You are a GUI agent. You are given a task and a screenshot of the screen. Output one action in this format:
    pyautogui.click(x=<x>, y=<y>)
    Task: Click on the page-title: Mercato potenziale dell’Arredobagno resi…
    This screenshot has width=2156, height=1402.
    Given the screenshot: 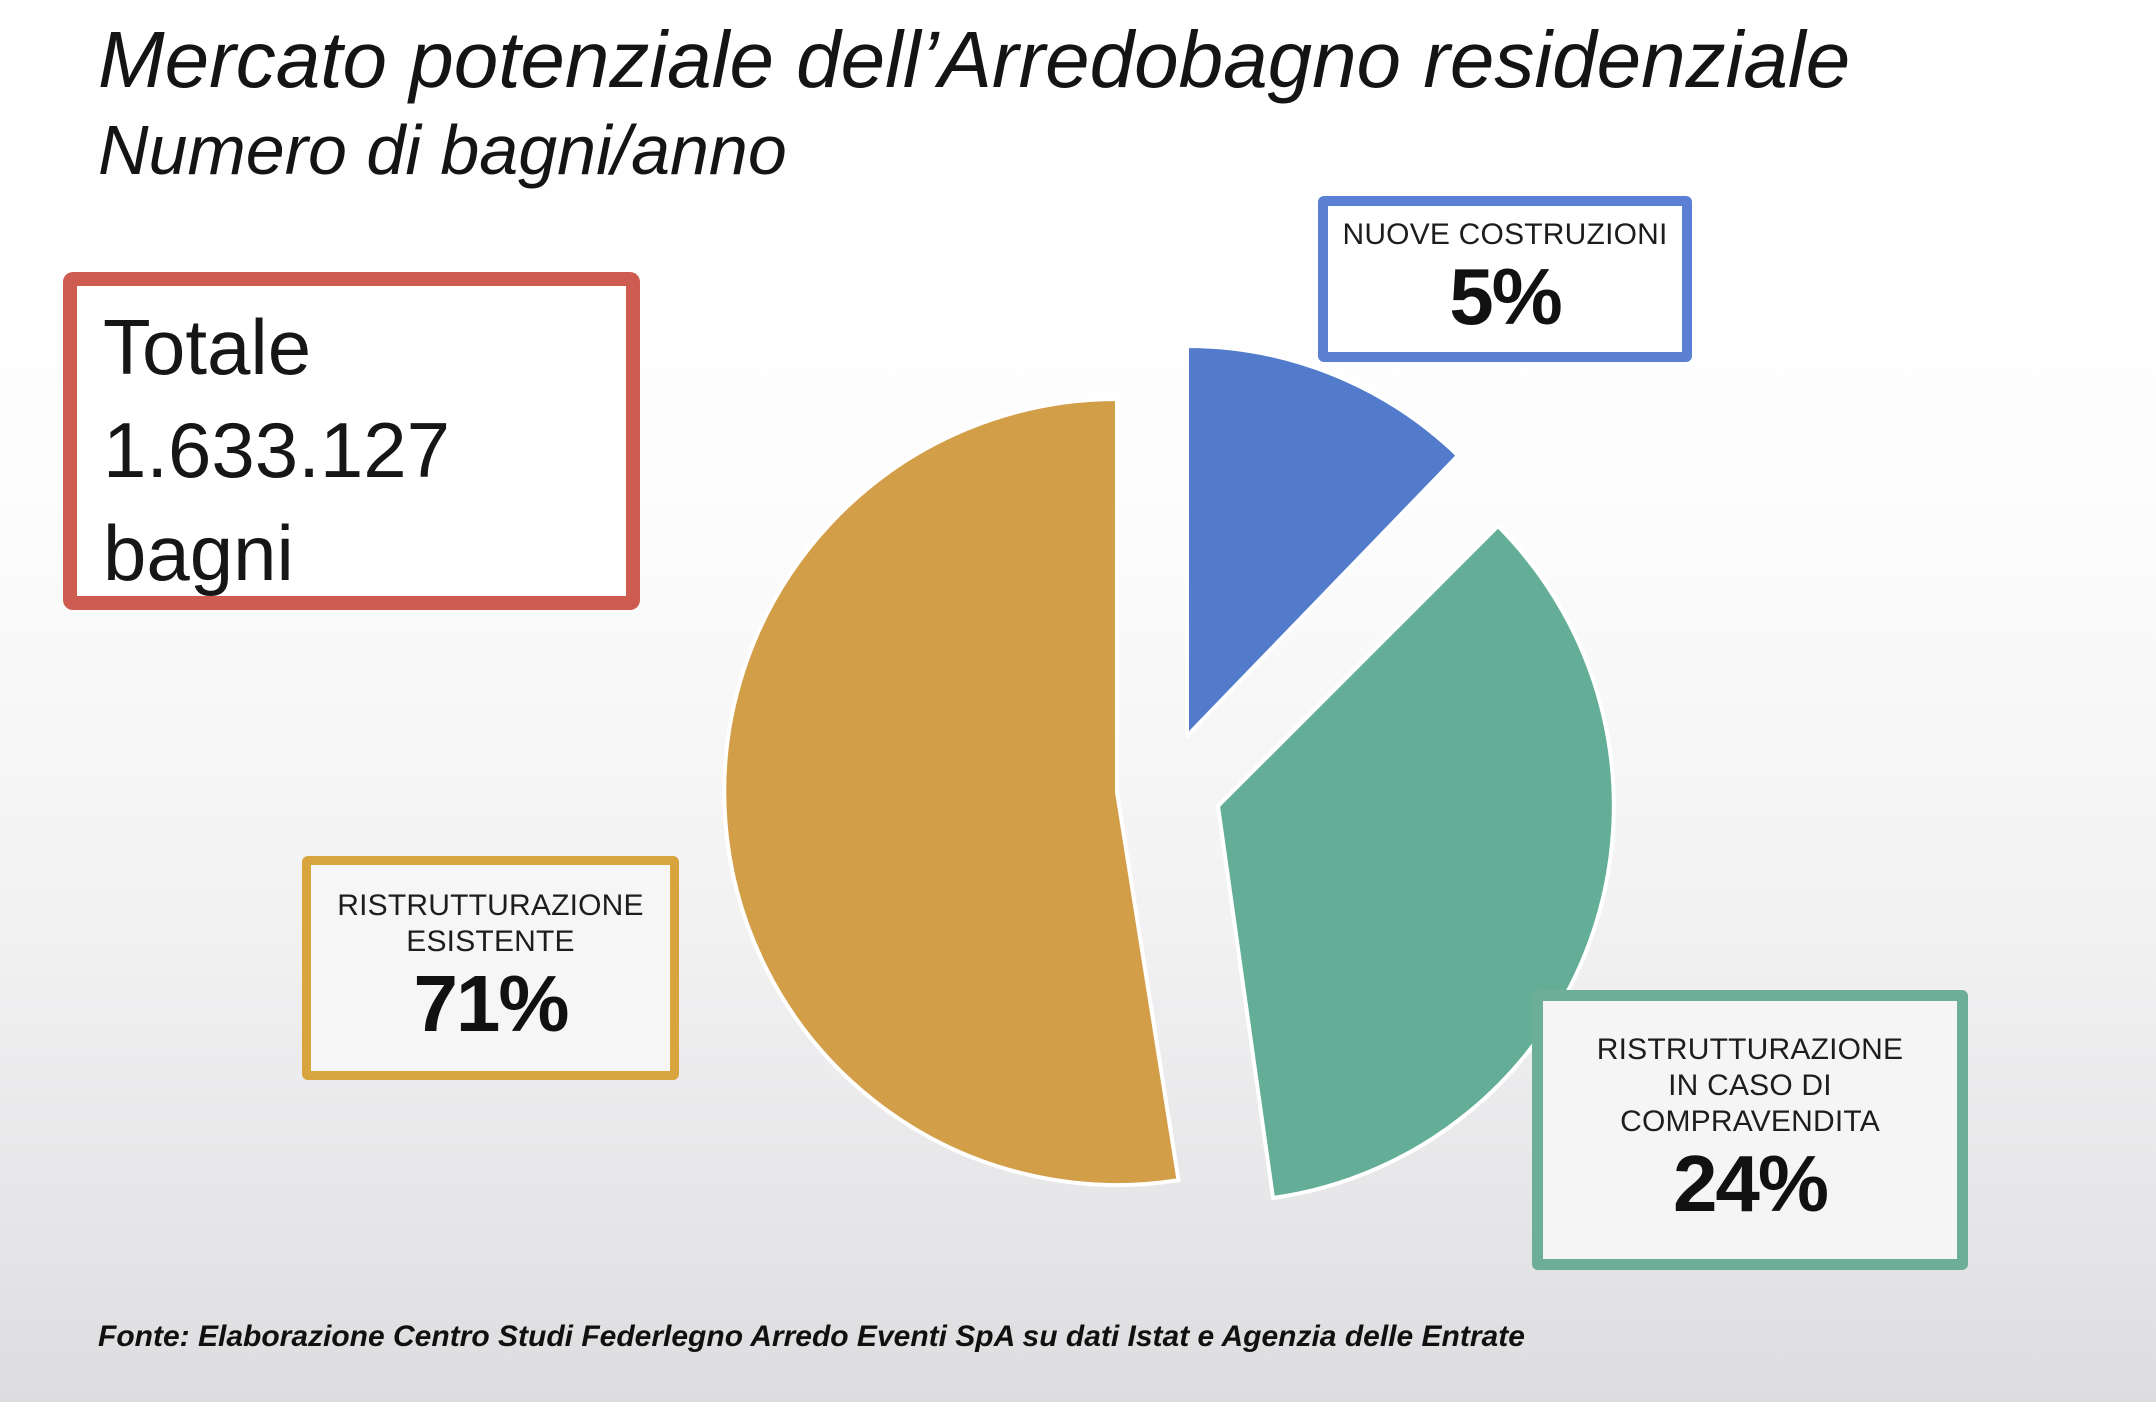 What is the action you would take?
    pyautogui.click(x=974, y=59)
    